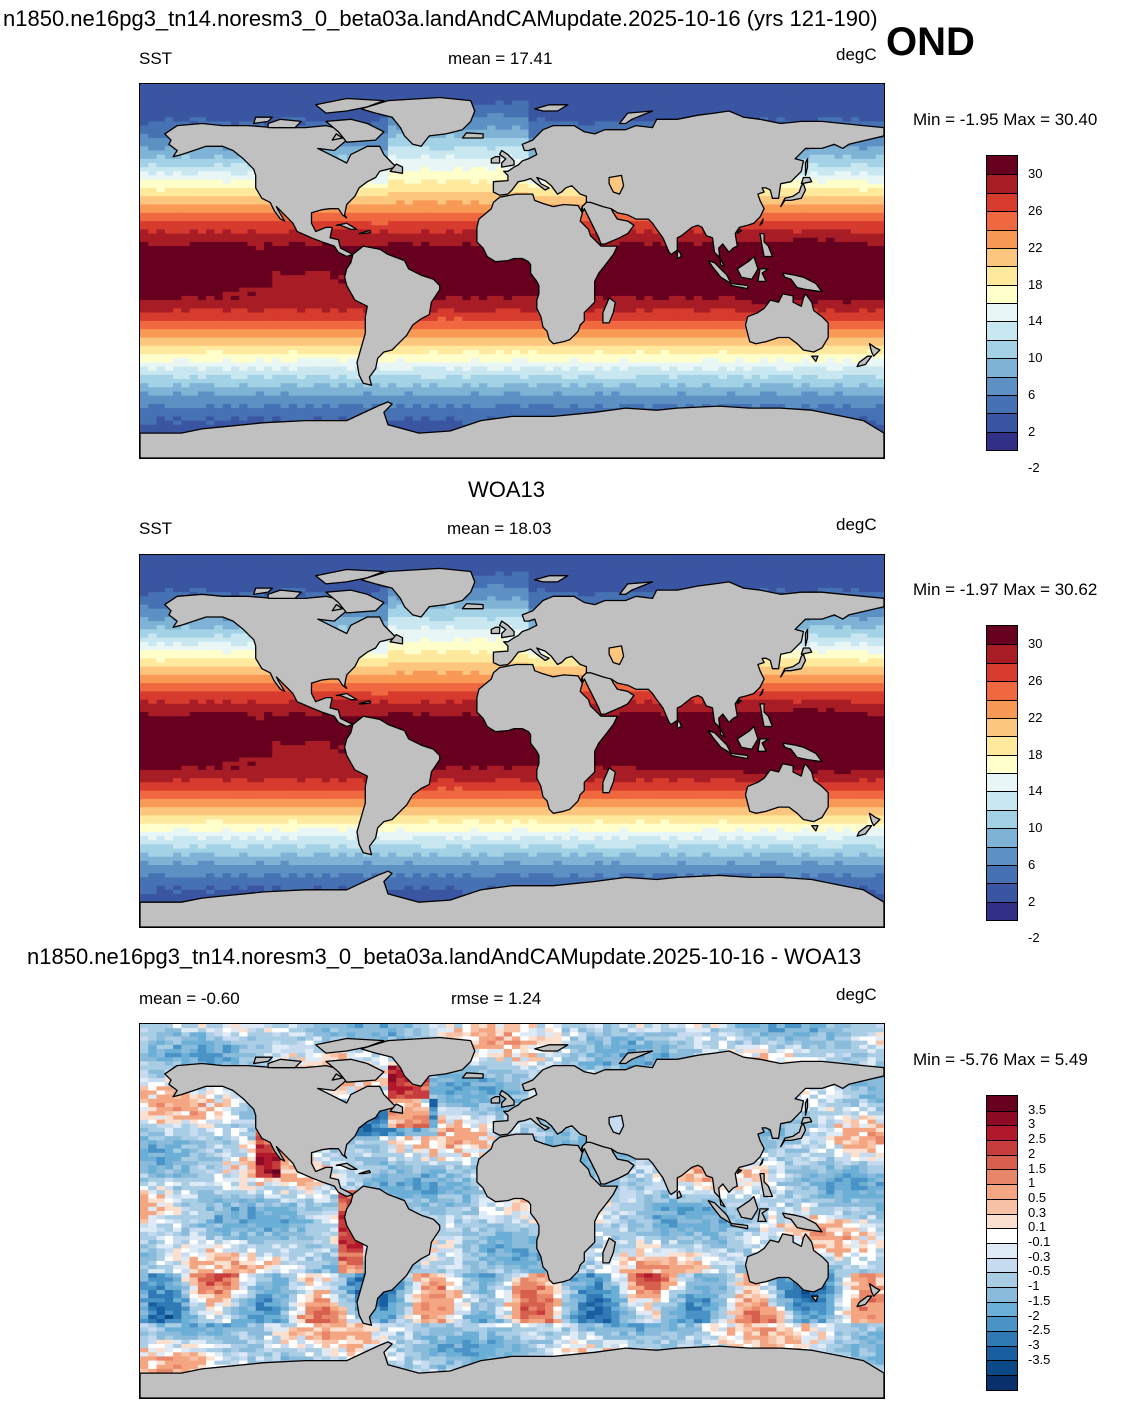 This screenshot has height=1404, width=1127. Describe the element at coordinates (365, 232) in the screenshot. I see `landmass-hispaniola` at that location.